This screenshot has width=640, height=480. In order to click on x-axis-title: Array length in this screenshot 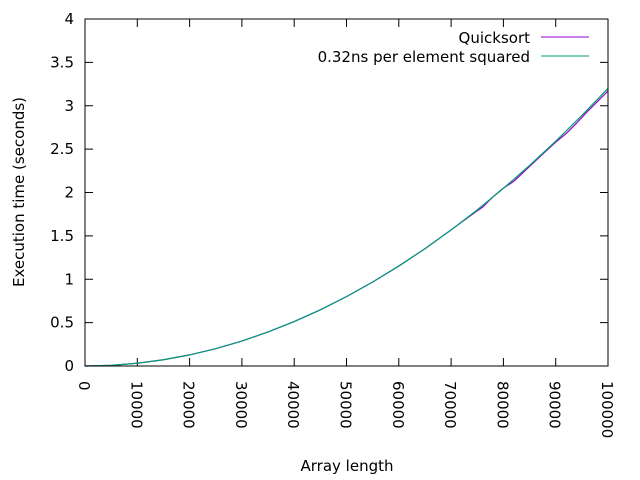, I will do `click(347, 466)`.